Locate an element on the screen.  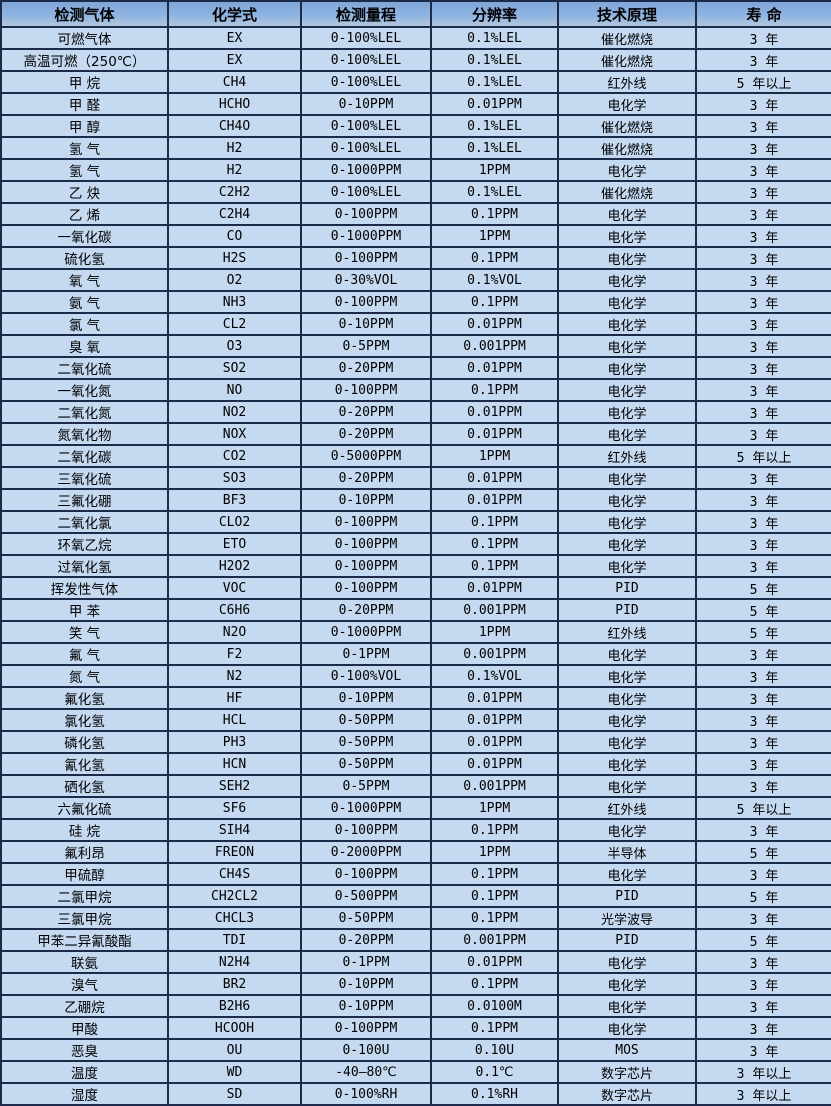
cell-chemical-formula: VOC is located at coordinates (234, 588).